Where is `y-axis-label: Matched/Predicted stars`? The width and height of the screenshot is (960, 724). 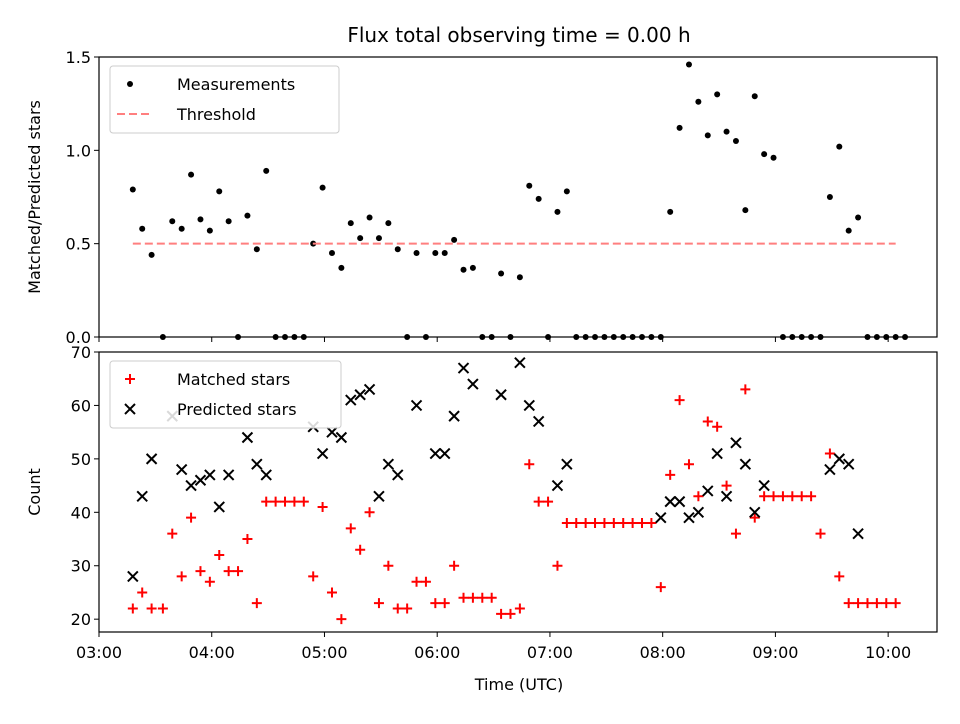 y-axis-label: Matched/Predicted stars is located at coordinates (34, 197).